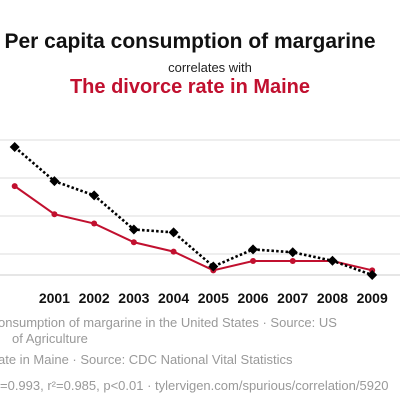 The image size is (400, 400). What do you see at coordinates (94, 223) in the screenshot?
I see `series-1-point-2002` at bounding box center [94, 223].